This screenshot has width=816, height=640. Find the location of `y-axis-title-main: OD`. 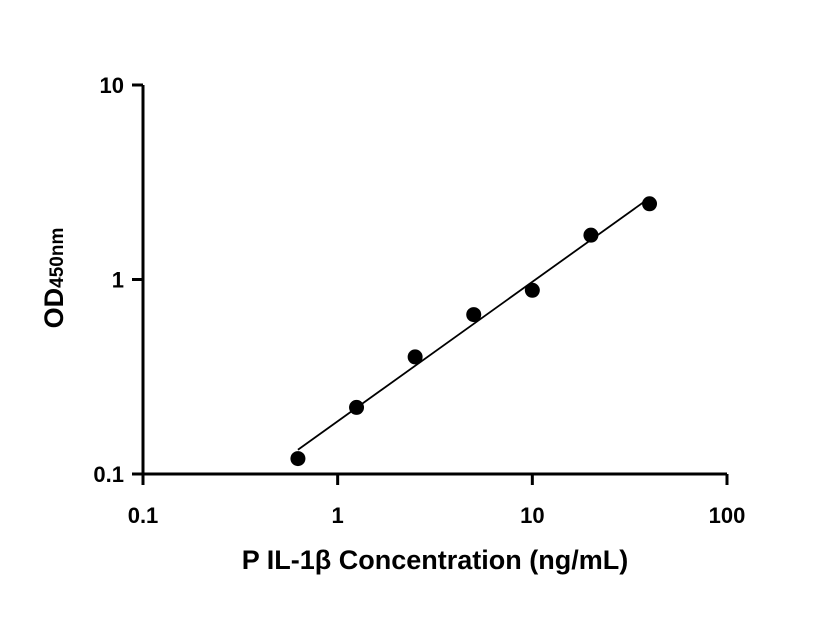

y-axis-title-main: OD is located at coordinates (54, 308).